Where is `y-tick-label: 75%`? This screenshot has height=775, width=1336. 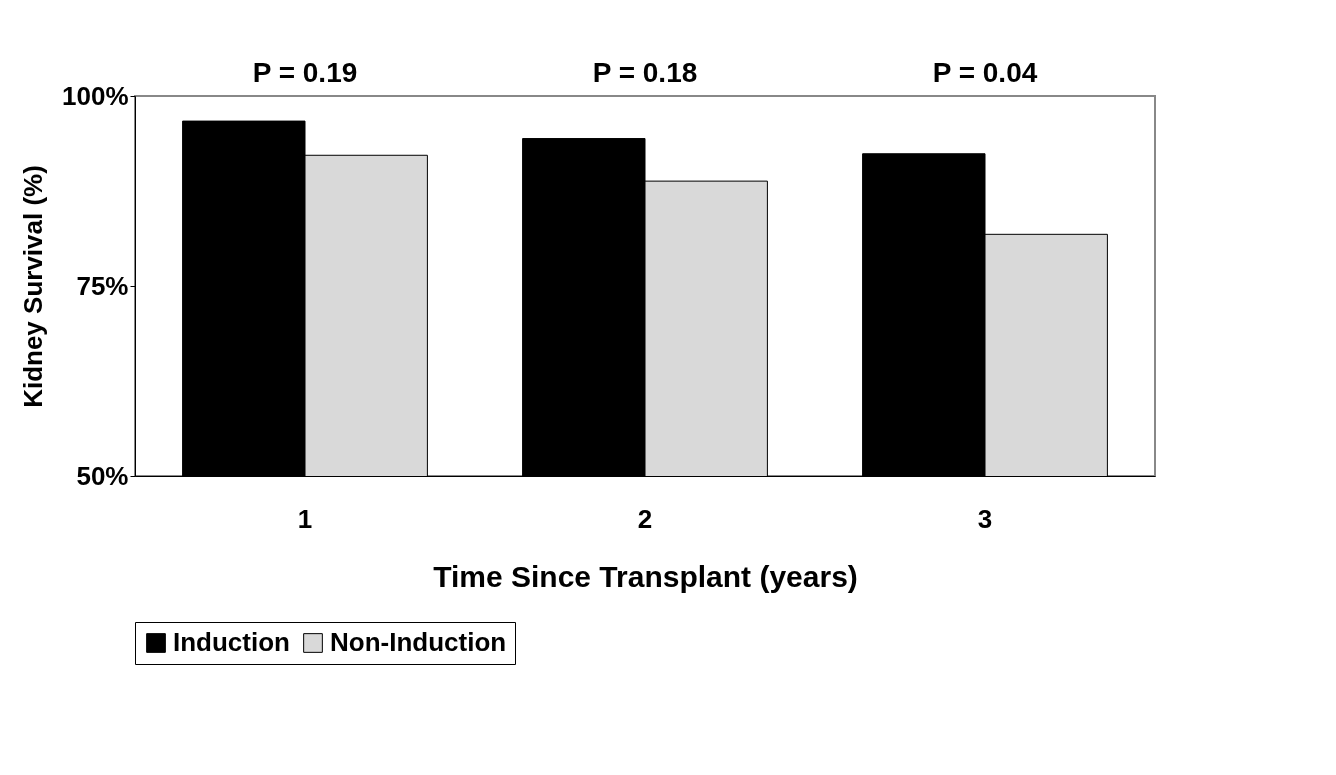
y-tick-label: 75% is located at coordinates (102, 285).